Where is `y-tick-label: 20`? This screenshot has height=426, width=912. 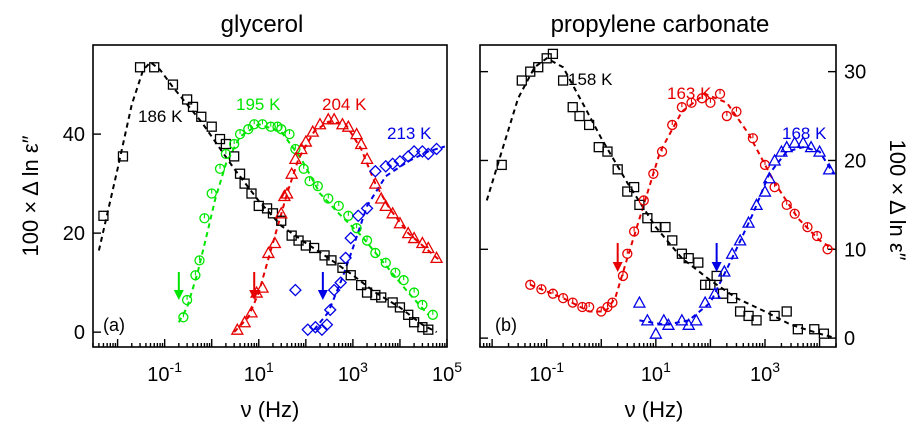
y-tick-label: 20 is located at coordinates (855, 161).